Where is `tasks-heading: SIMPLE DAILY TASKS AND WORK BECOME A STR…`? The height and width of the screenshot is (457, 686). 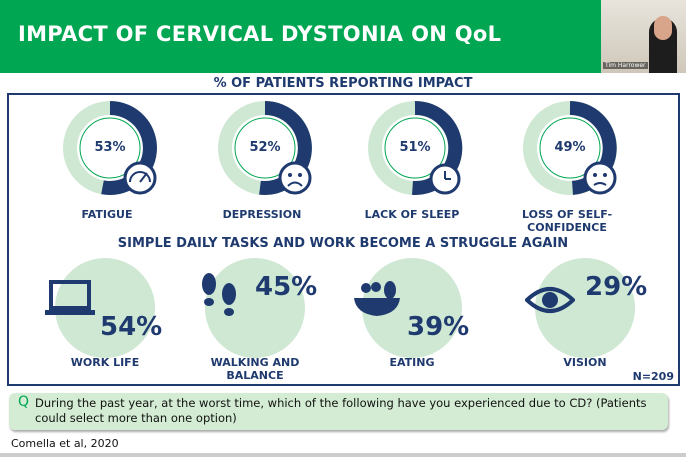 tasks-heading: SIMPLE DAILY TASKS AND WORK BECOME A STR… is located at coordinates (343, 243).